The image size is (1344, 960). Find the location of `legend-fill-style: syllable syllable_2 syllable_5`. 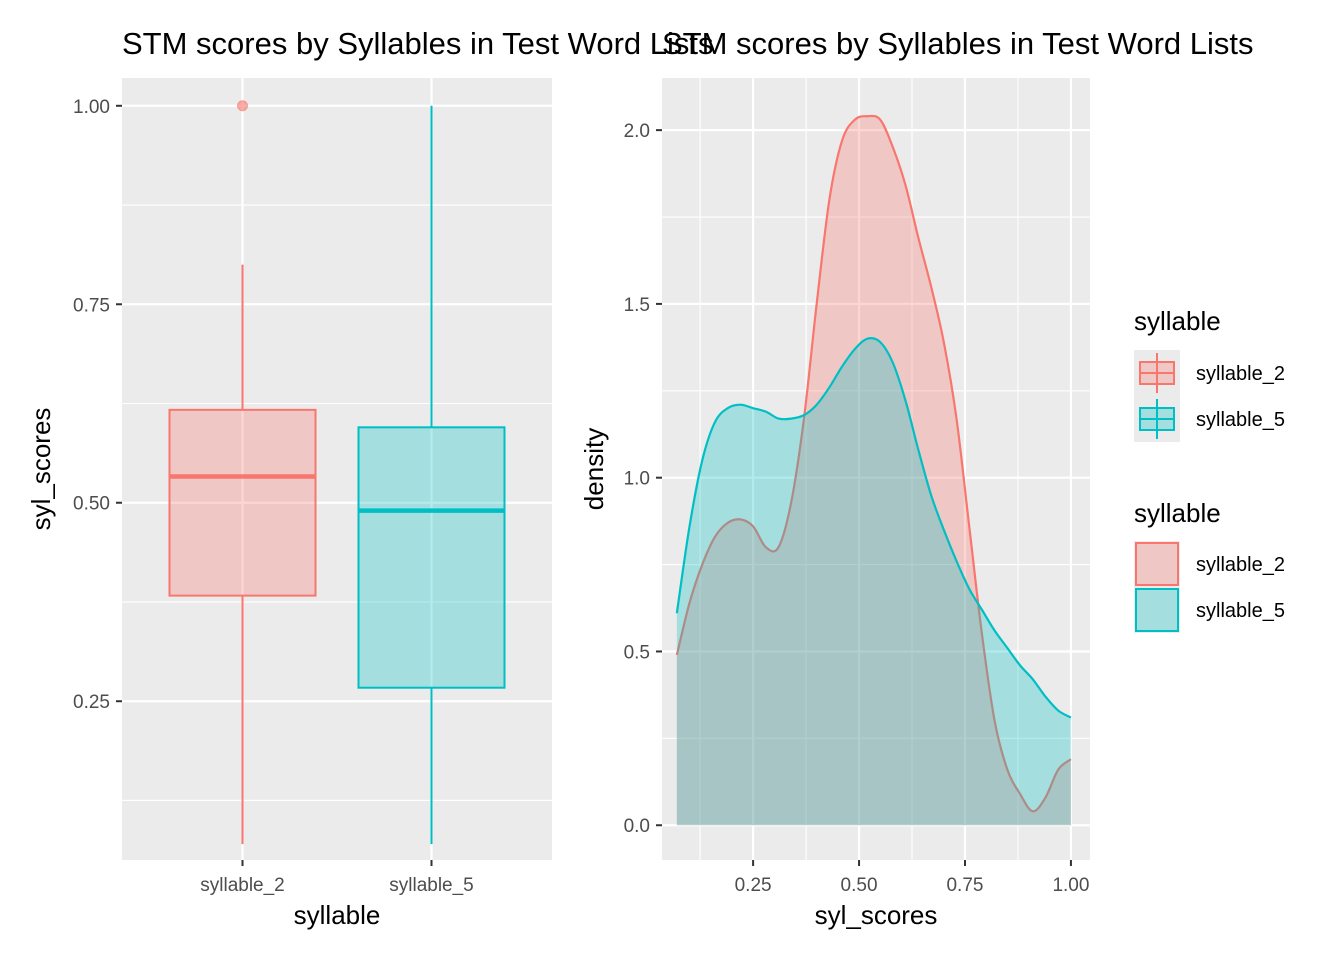

legend-fill-style: syllable syllable_2 syllable_5 is located at coordinates (1209, 565).